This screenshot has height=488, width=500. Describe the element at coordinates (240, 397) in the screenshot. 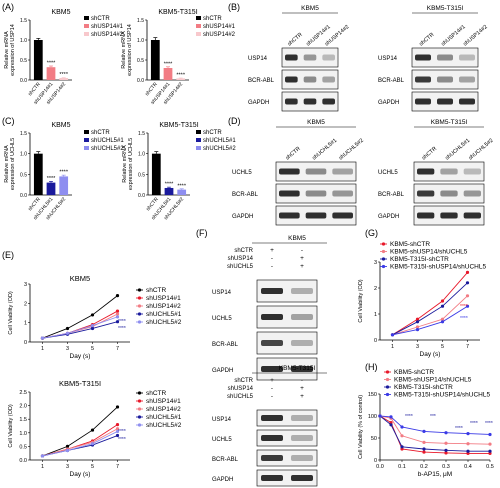

I see `condition-label: shUCHL5` at that location.